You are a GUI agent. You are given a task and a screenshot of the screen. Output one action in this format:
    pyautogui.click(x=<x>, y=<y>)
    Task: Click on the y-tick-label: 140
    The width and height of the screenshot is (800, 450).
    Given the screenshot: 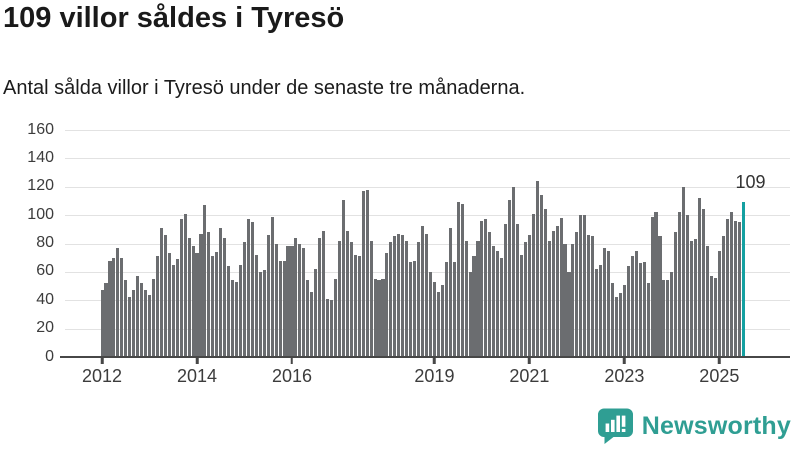 What is the action you would take?
    pyautogui.click(x=40, y=157)
    